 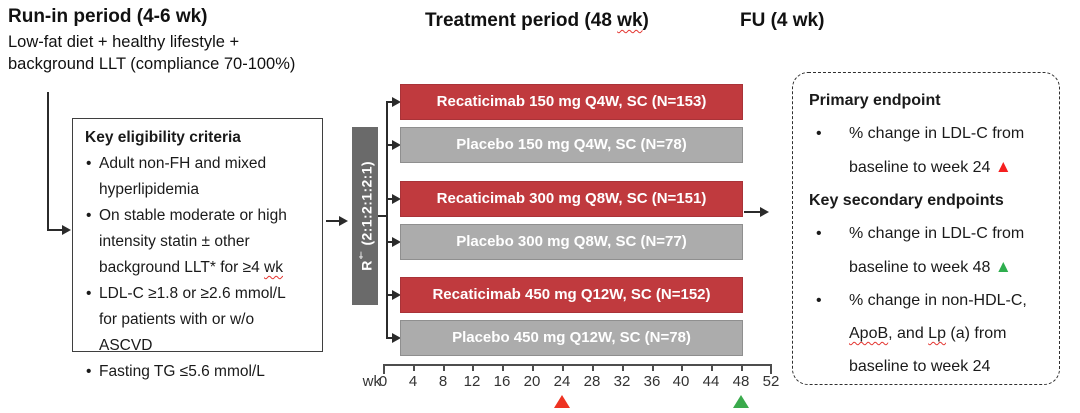 What do you see at coordinates (741, 401) in the screenshot?
I see `week48-green-triangle-icon` at bounding box center [741, 401].